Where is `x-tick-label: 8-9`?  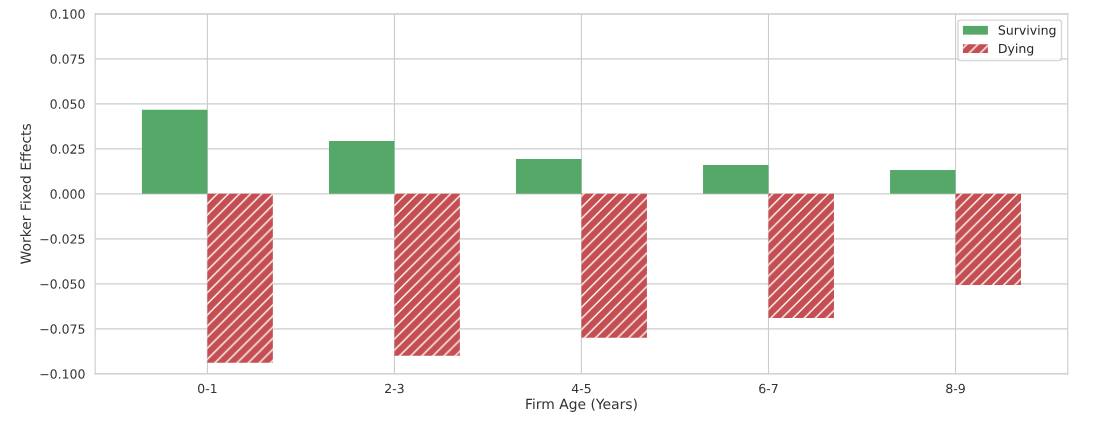 x-tick-label: 8-9 is located at coordinates (955, 388).